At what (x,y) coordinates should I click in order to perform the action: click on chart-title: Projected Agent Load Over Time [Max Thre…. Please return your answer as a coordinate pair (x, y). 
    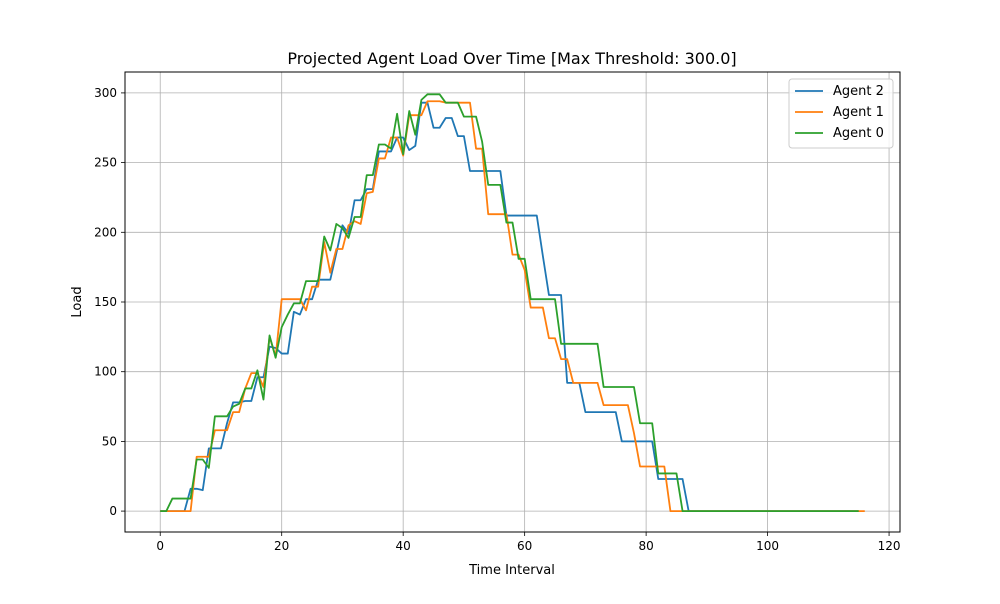
    Looking at the image, I should click on (511, 58).